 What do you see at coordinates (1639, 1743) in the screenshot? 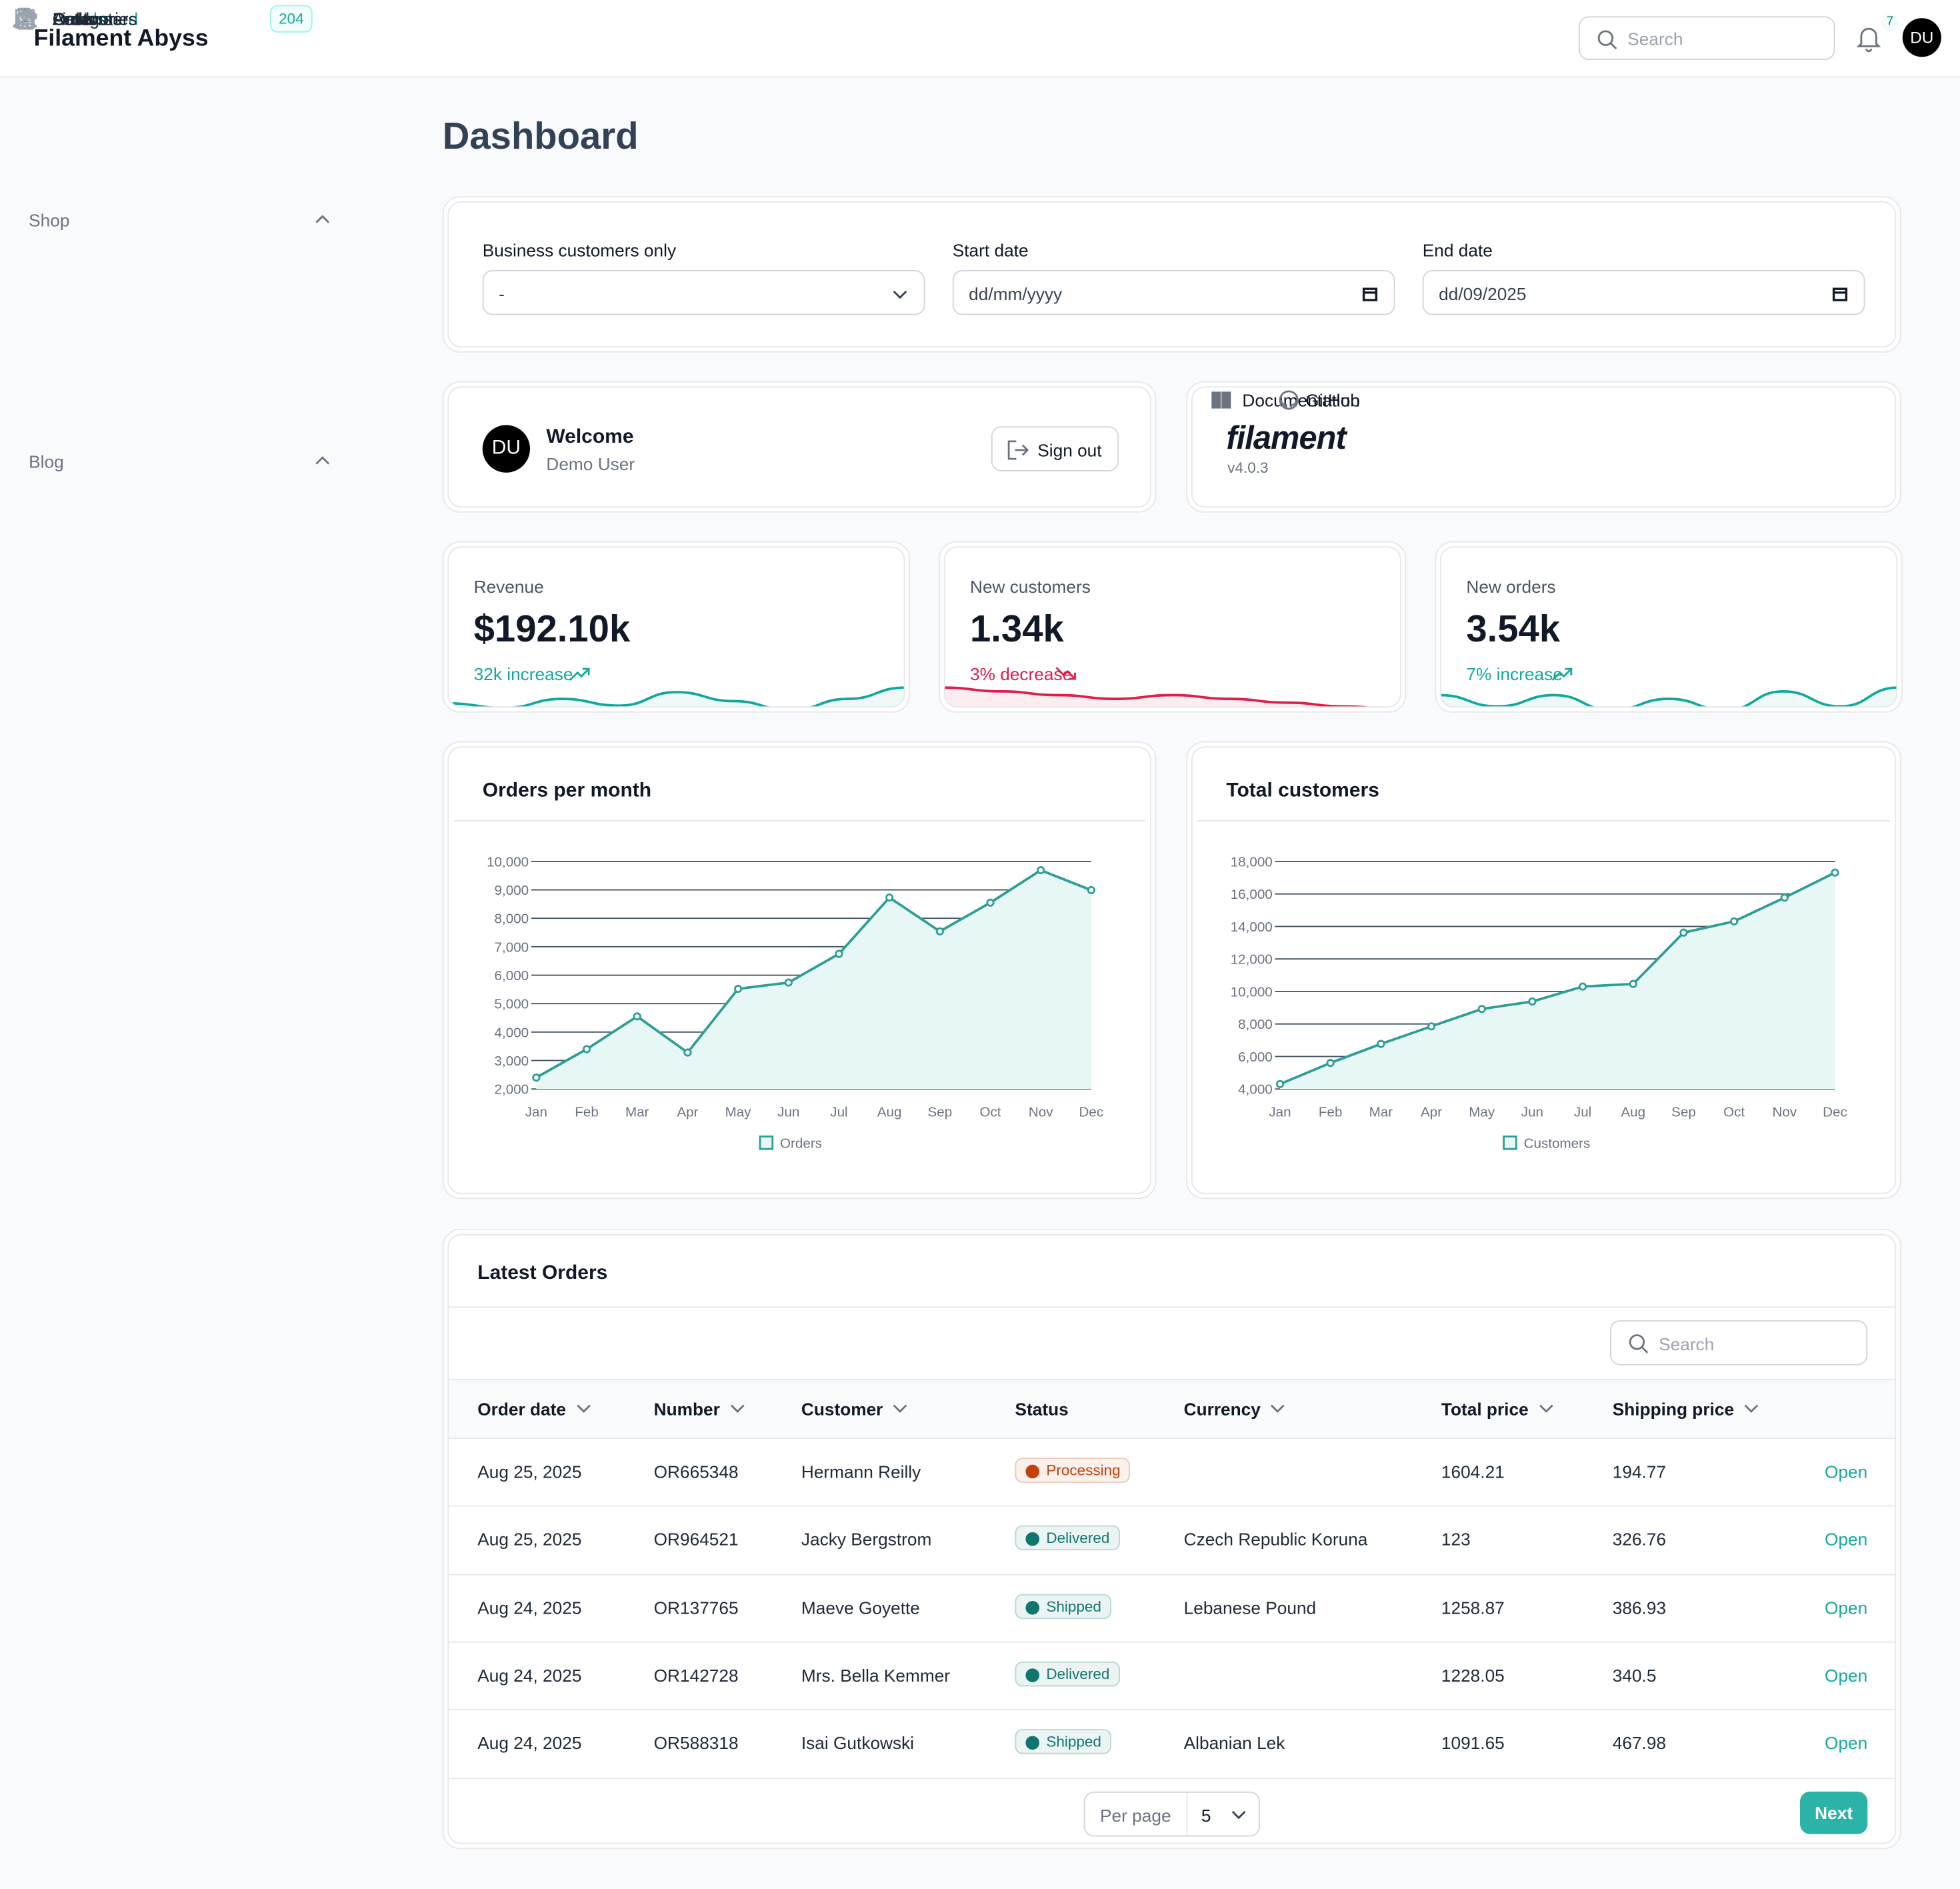
I see `table-cell: 467.98` at bounding box center [1639, 1743].